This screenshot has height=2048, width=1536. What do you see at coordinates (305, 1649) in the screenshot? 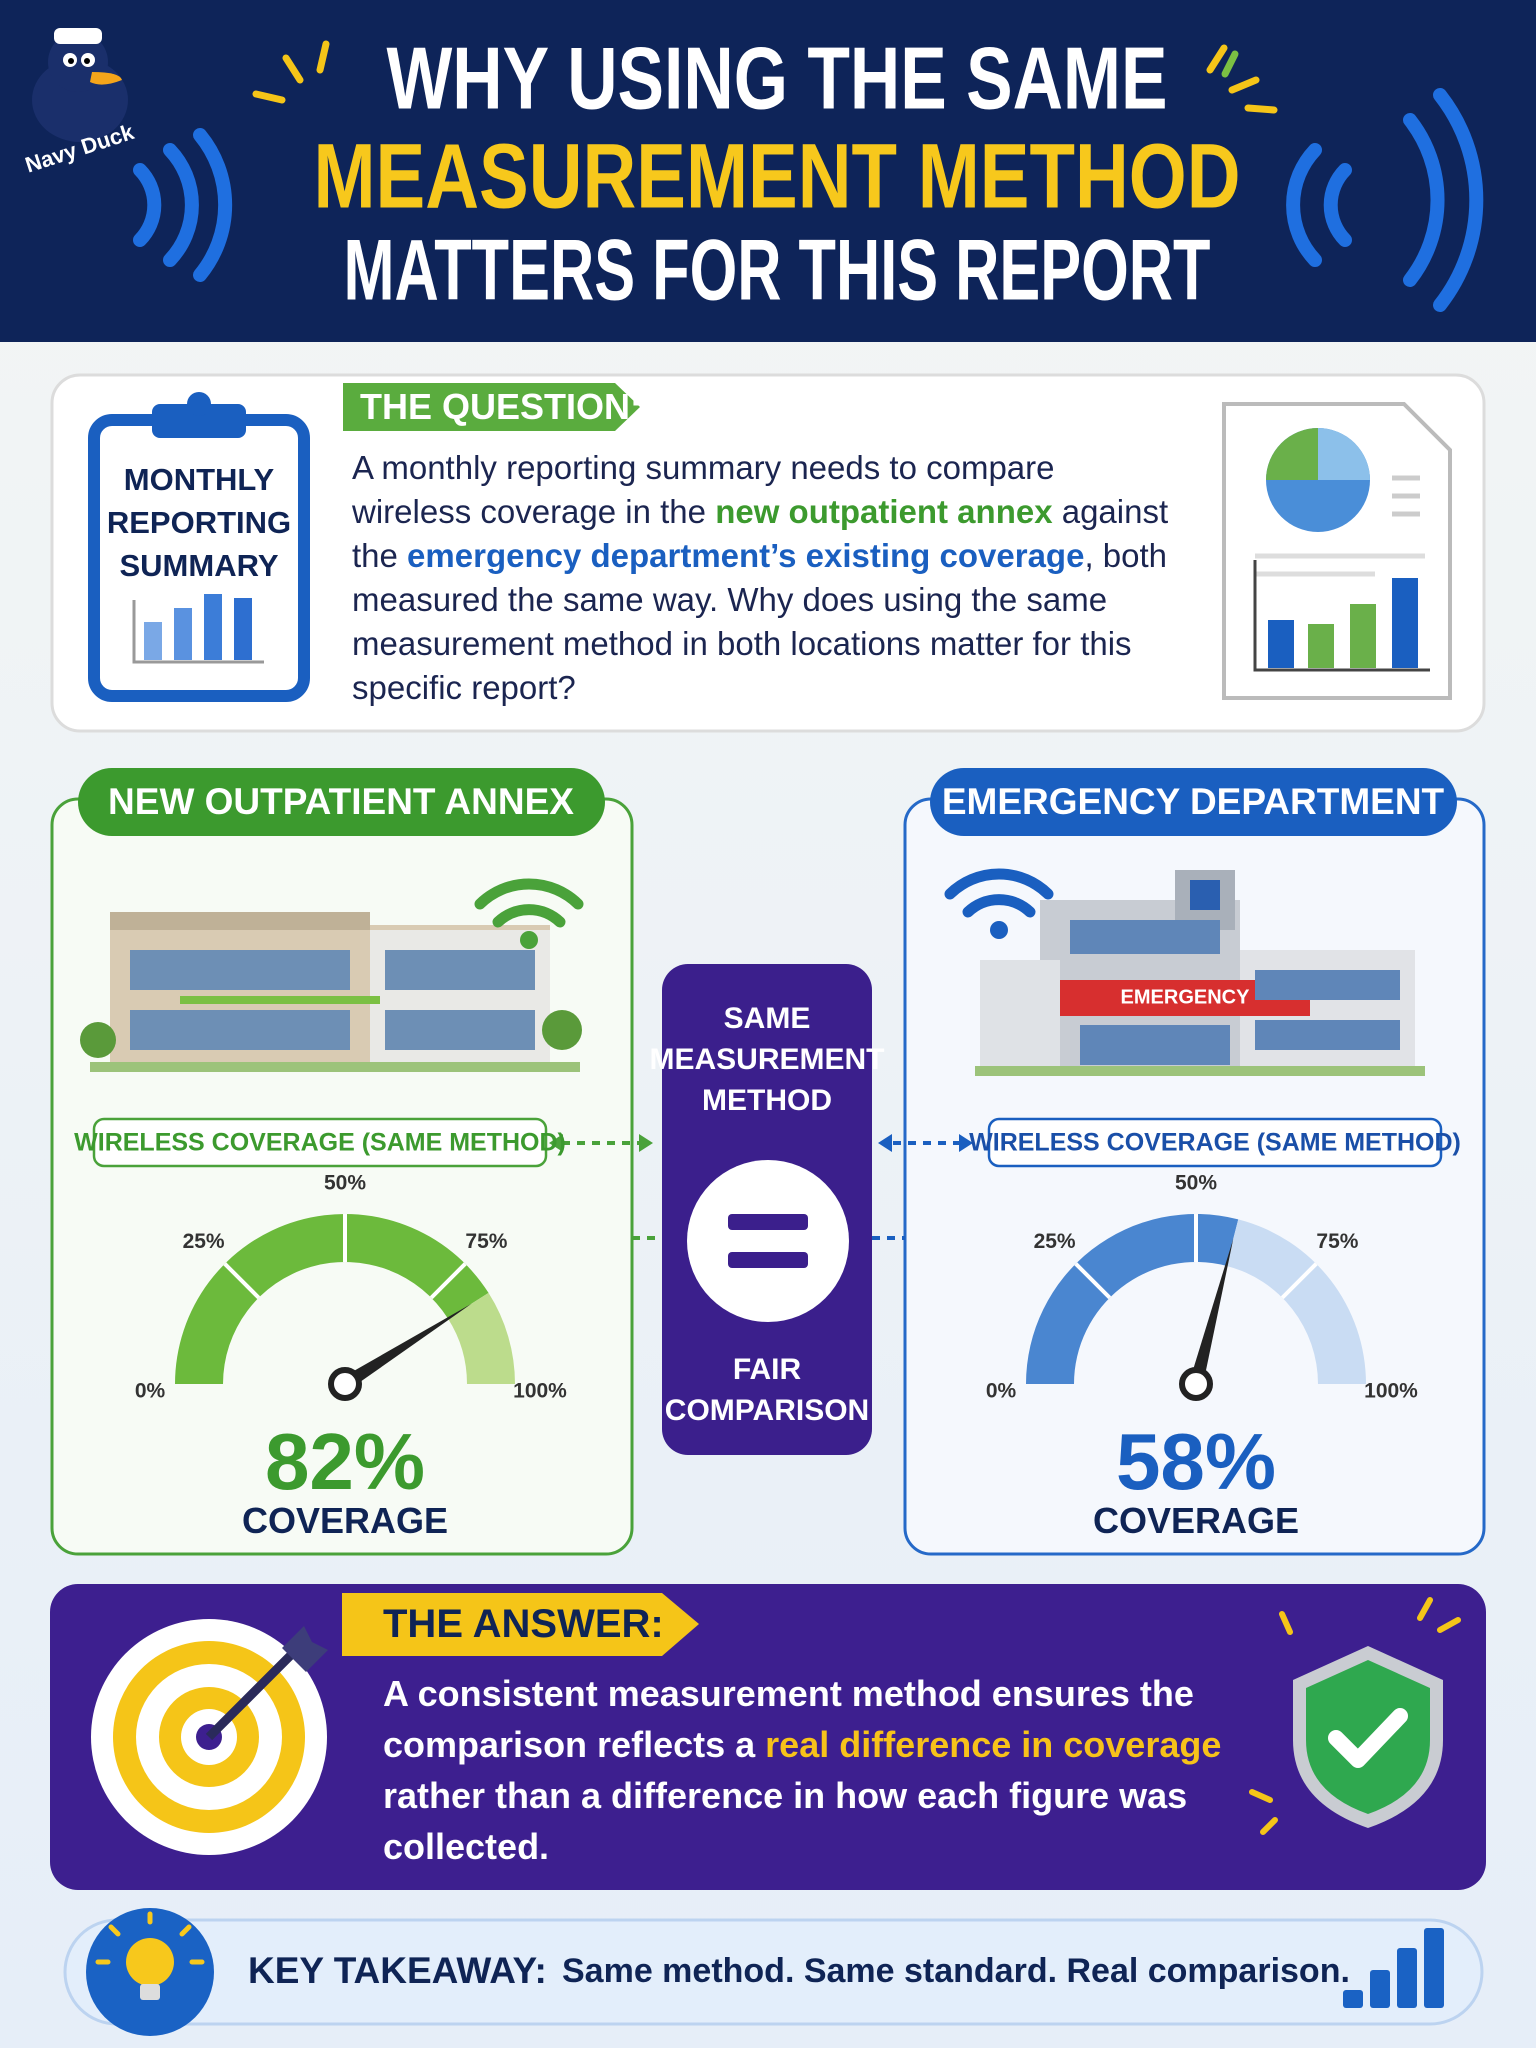
I see `target-icon-part` at bounding box center [305, 1649].